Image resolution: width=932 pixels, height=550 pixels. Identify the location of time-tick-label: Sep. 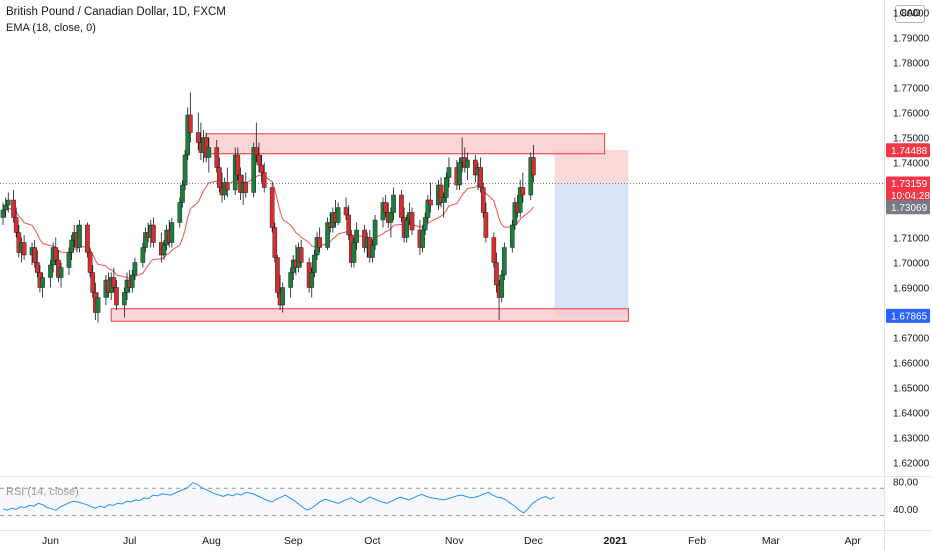
(293, 541).